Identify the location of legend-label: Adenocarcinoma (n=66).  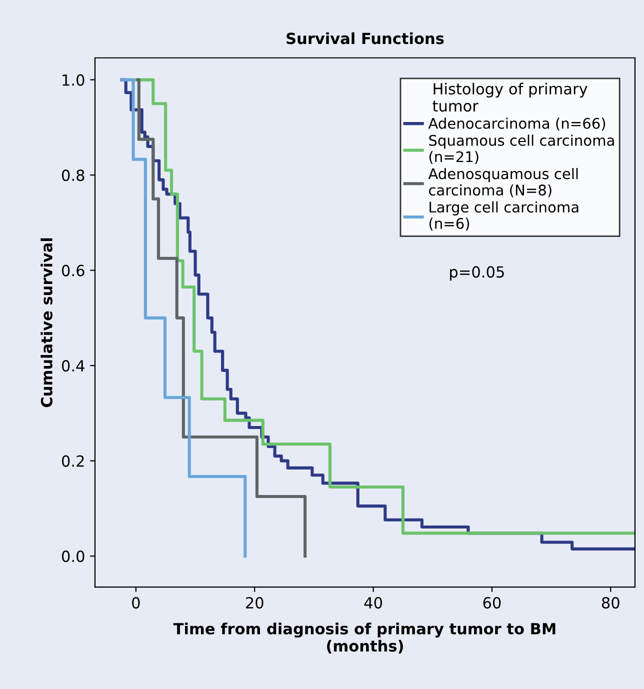
(517, 124).